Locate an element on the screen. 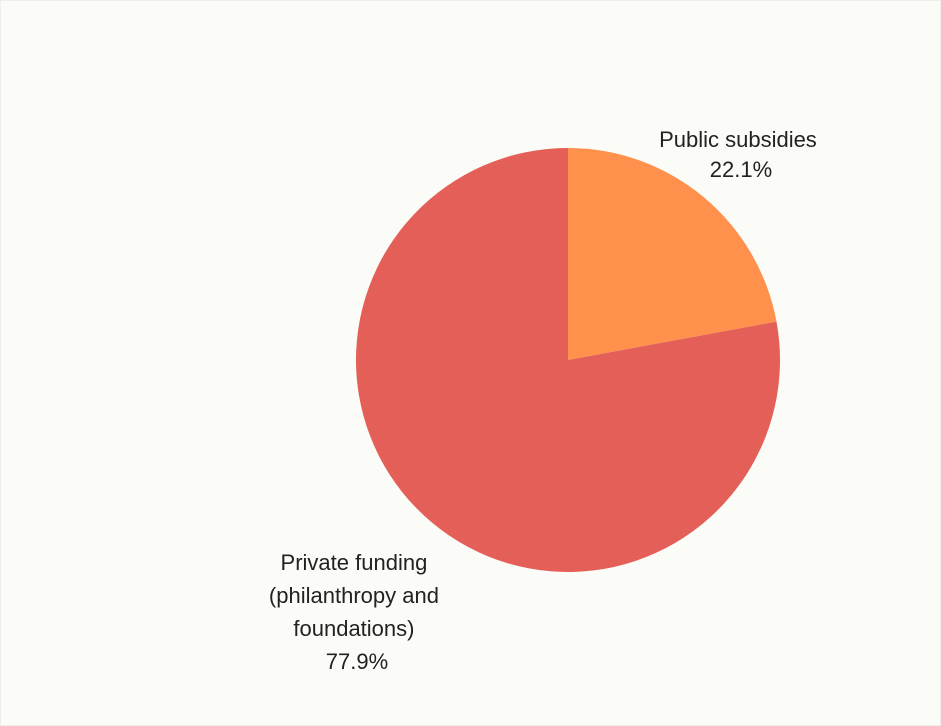  slice-percent-label: 22.1% is located at coordinates (741, 169).